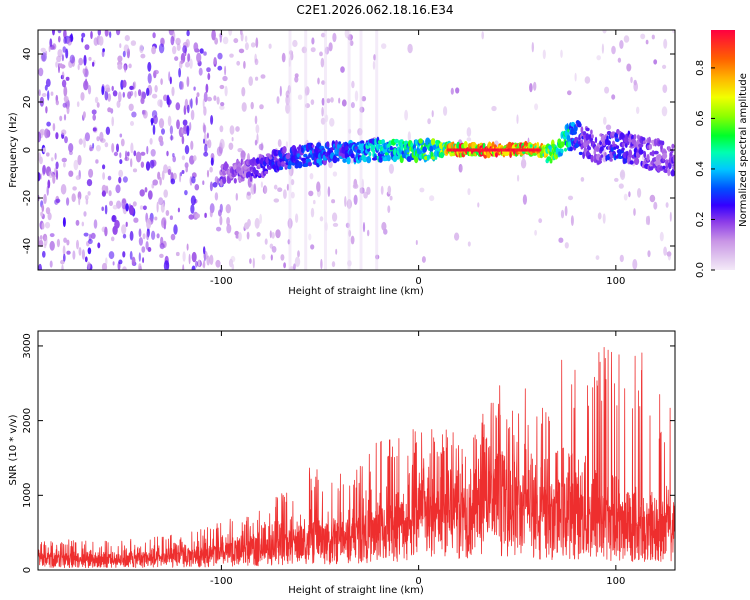 Image resolution: width=750 pixels, height=600 pixels. Describe the element at coordinates (27, 102) in the screenshot. I see `spectrogram-y-tick-label: 20` at that location.